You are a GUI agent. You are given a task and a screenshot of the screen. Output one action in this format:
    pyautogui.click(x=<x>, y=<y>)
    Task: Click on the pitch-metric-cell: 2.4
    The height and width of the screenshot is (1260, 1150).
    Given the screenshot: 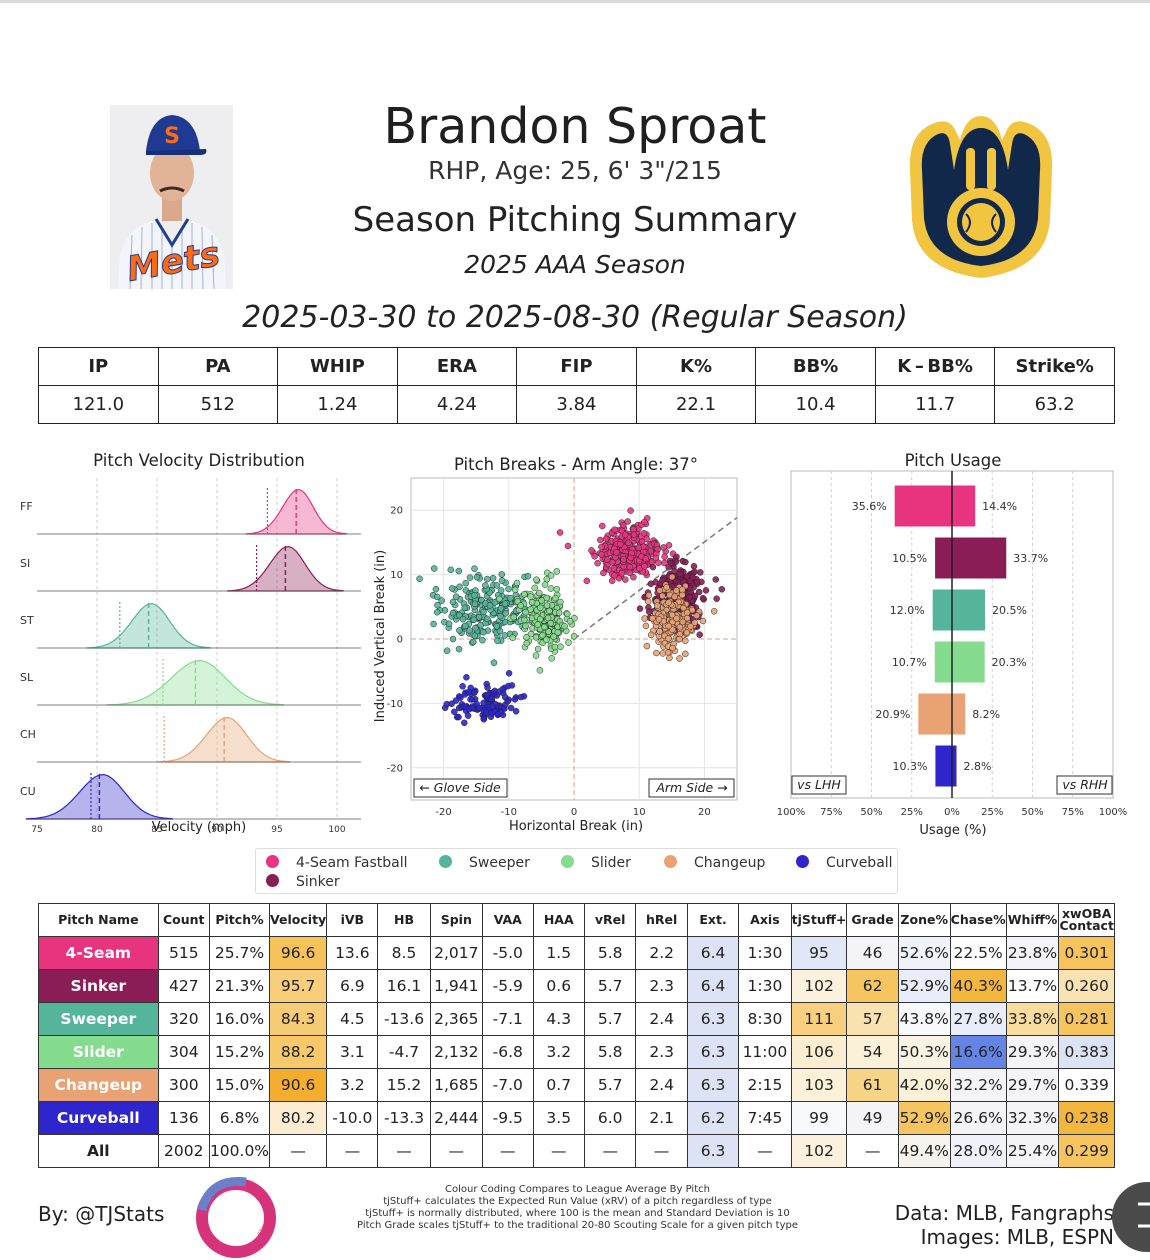 What is the action you would take?
    pyautogui.click(x=661, y=1085)
    